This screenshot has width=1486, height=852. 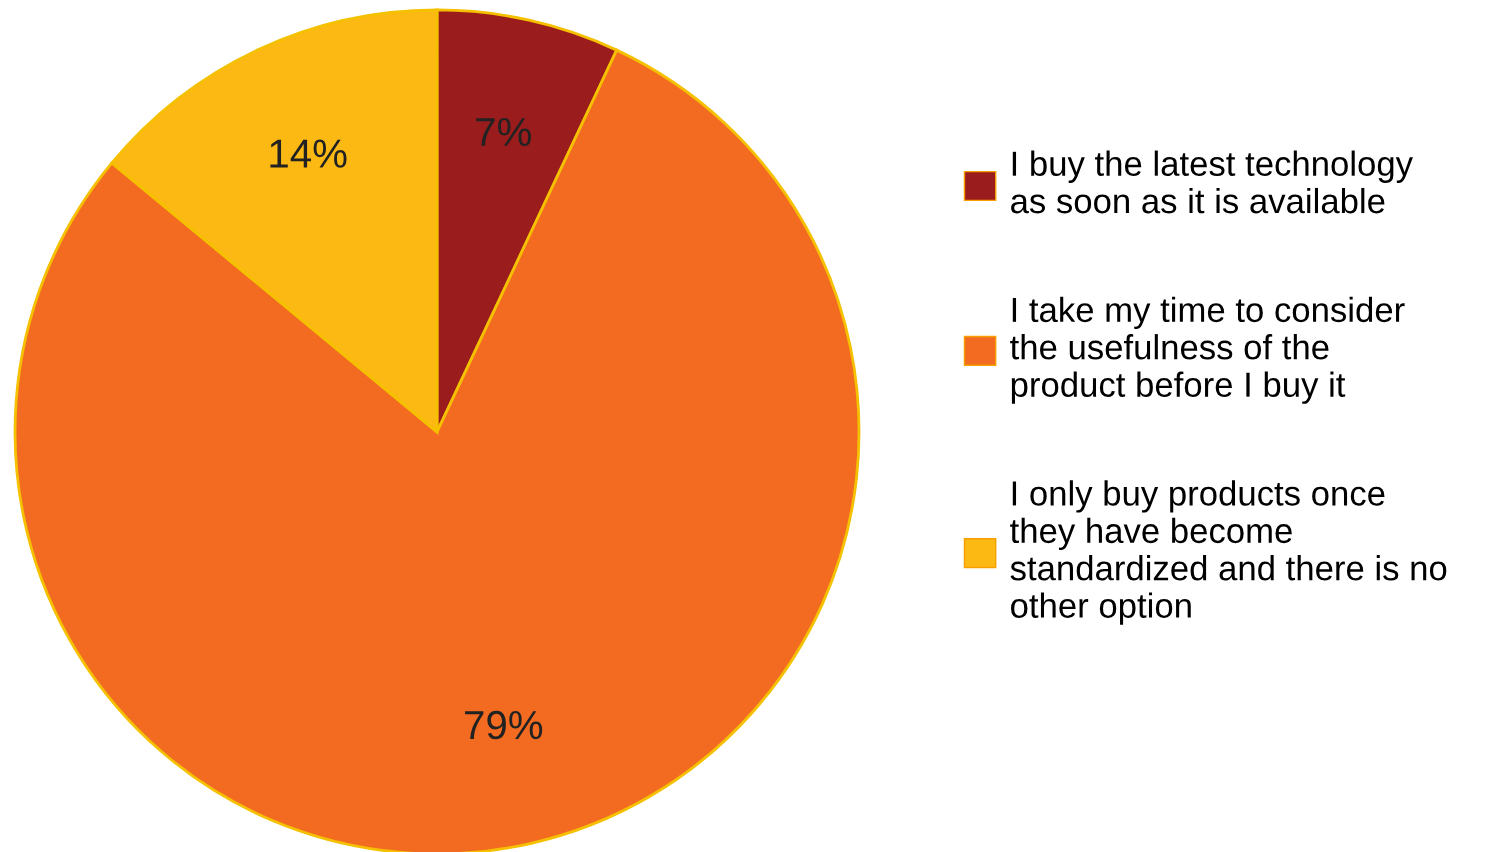 What do you see at coordinates (1228, 552) in the screenshot?
I see `legend-label: I only buy products once they have become standardized and there is no other option` at bounding box center [1228, 552].